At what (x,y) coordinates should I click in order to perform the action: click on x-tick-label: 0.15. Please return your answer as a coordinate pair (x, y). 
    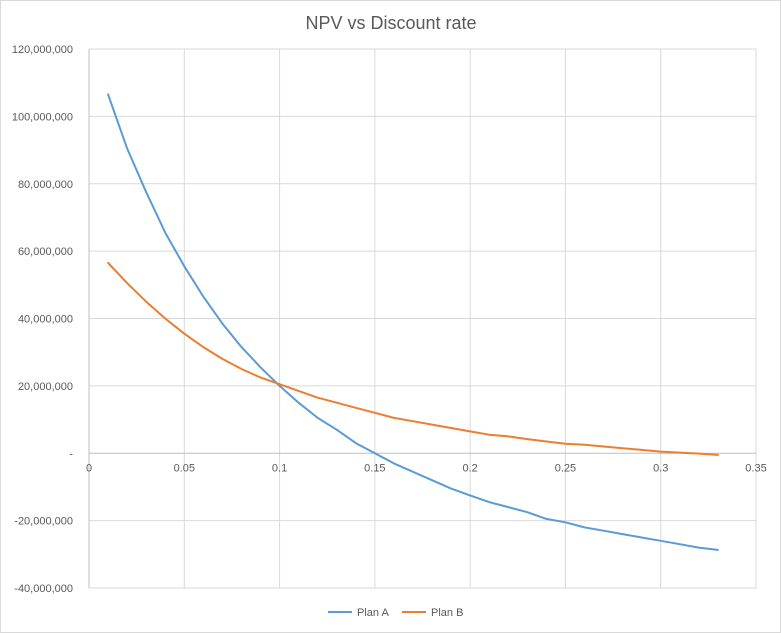
    Looking at the image, I should click on (374, 468).